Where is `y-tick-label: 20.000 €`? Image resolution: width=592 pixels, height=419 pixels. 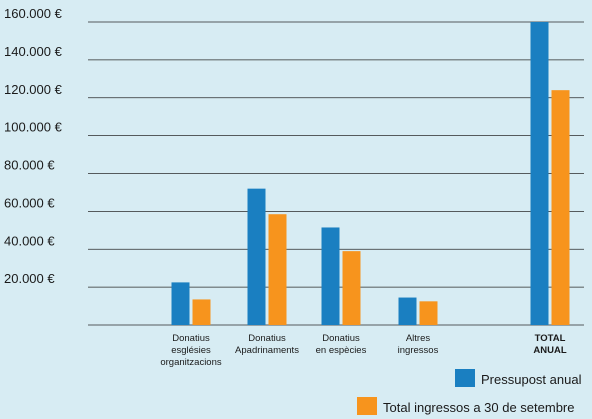 y-tick-label: 20.000 € is located at coordinates (29, 278).